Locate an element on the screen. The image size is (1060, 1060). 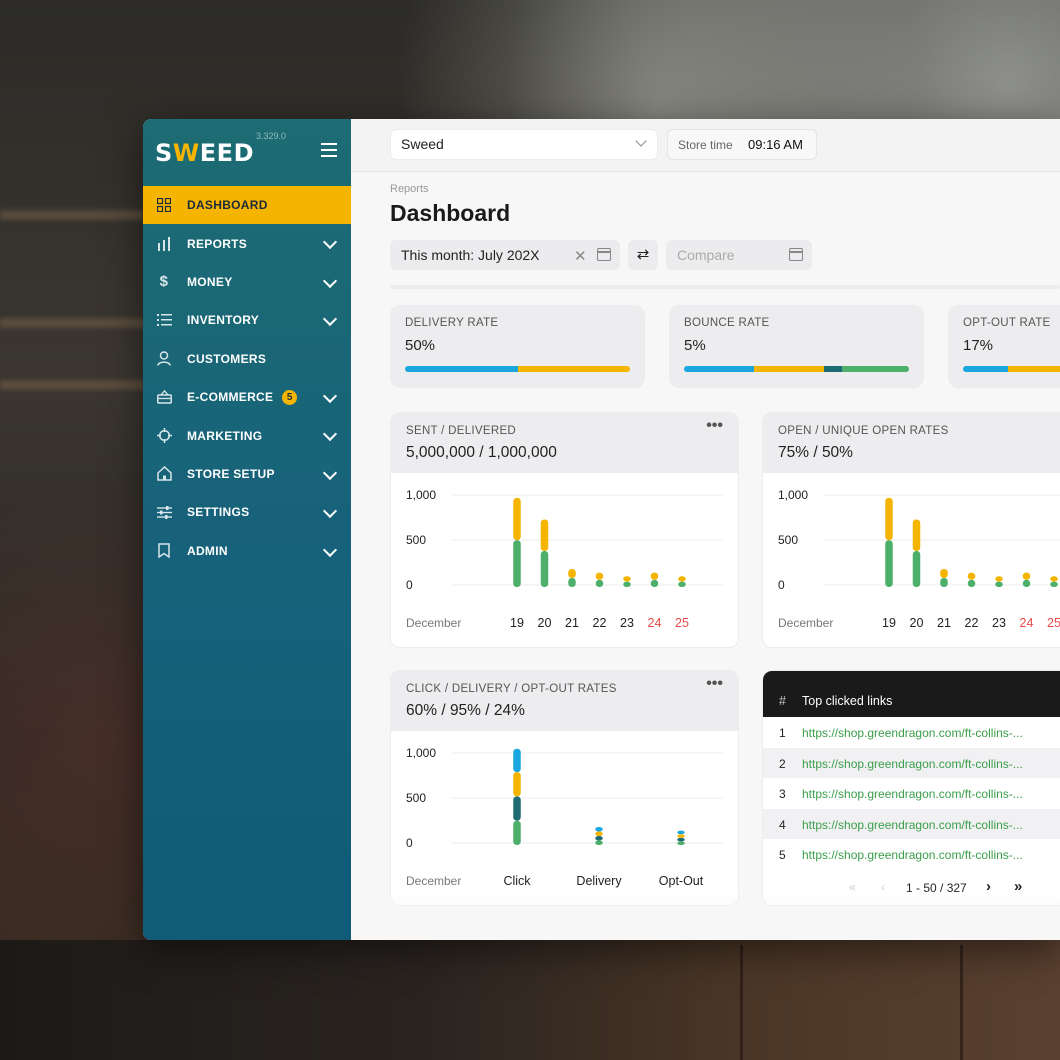
store-time-label: Store time is located at coordinates (705, 145).